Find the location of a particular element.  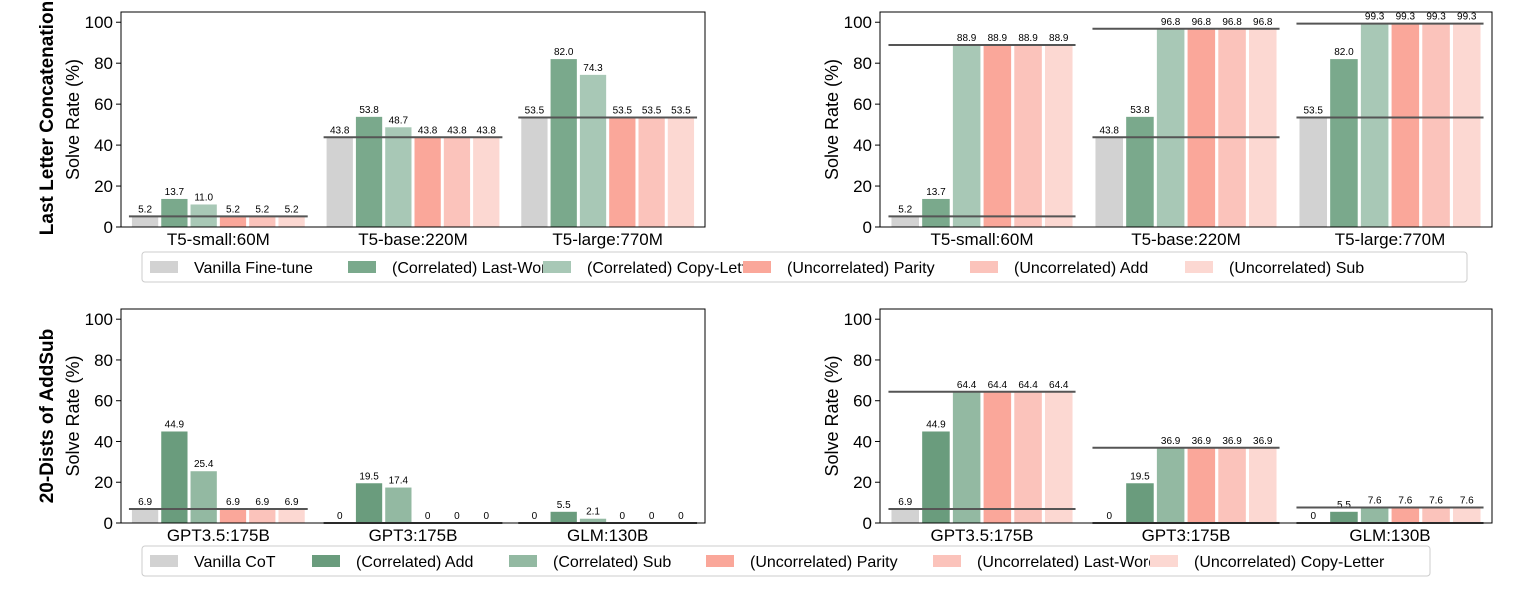

bar-value-label: 2.1 is located at coordinates (593, 512).